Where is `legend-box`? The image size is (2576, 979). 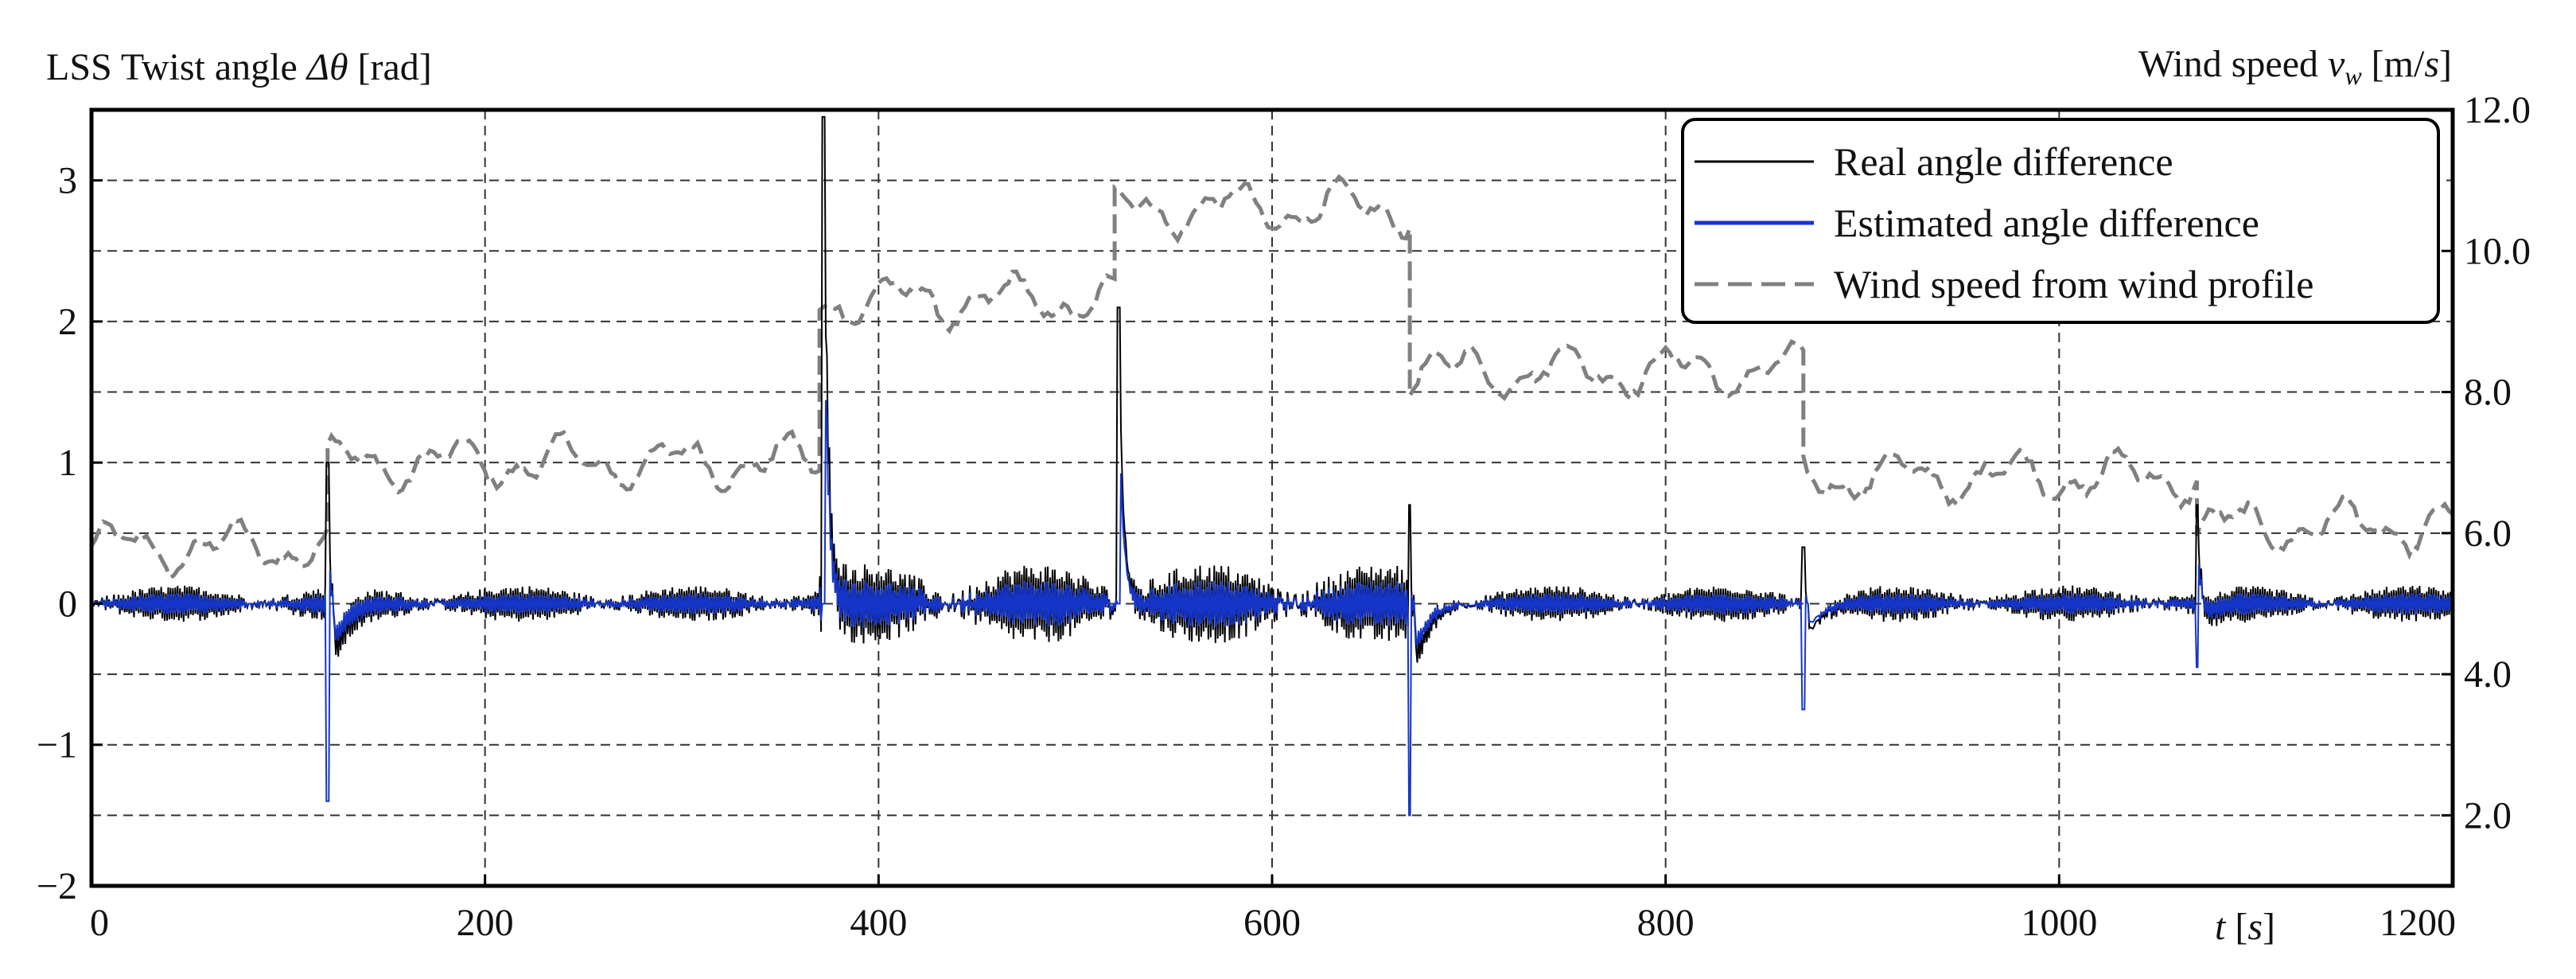
legend-box is located at coordinates (2060, 221).